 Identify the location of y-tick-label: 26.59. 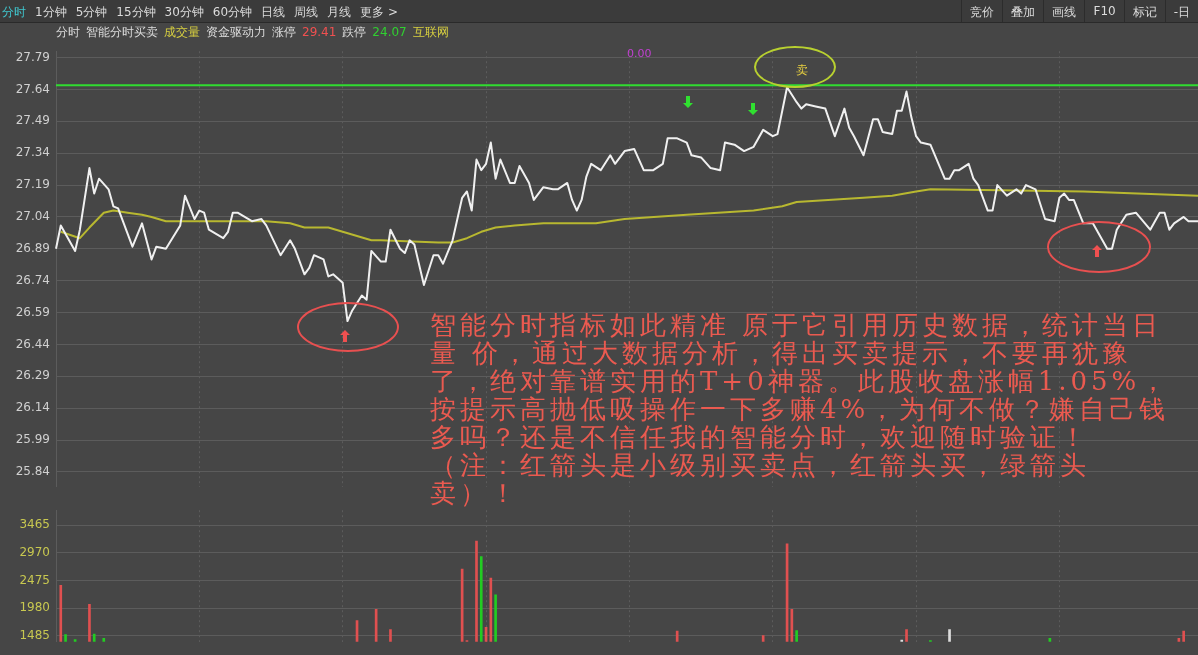
(32, 311).